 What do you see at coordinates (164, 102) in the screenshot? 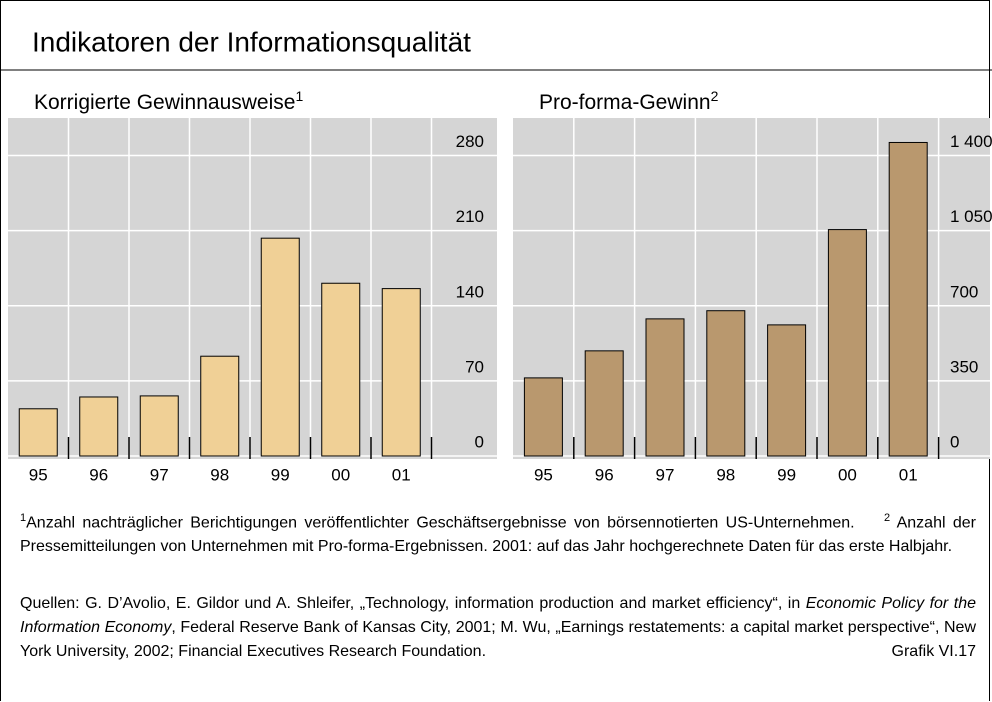
I see `subtitle-text: Korrigierte Gewinnausweise` at bounding box center [164, 102].